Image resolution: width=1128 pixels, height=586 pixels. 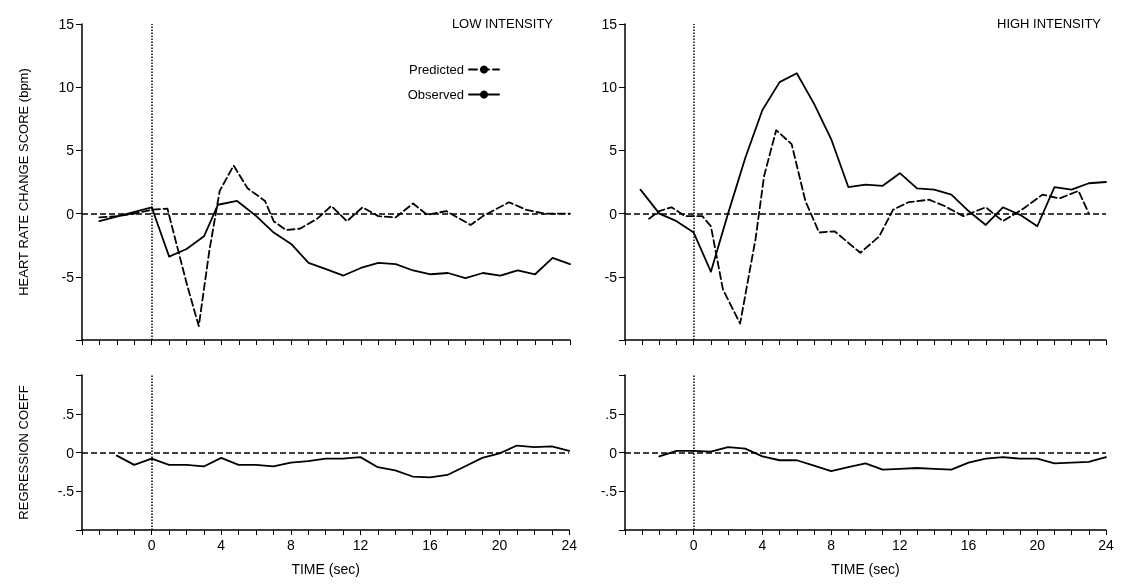 What do you see at coordinates (436, 69) in the screenshot?
I see `legend-label: Predicted` at bounding box center [436, 69].